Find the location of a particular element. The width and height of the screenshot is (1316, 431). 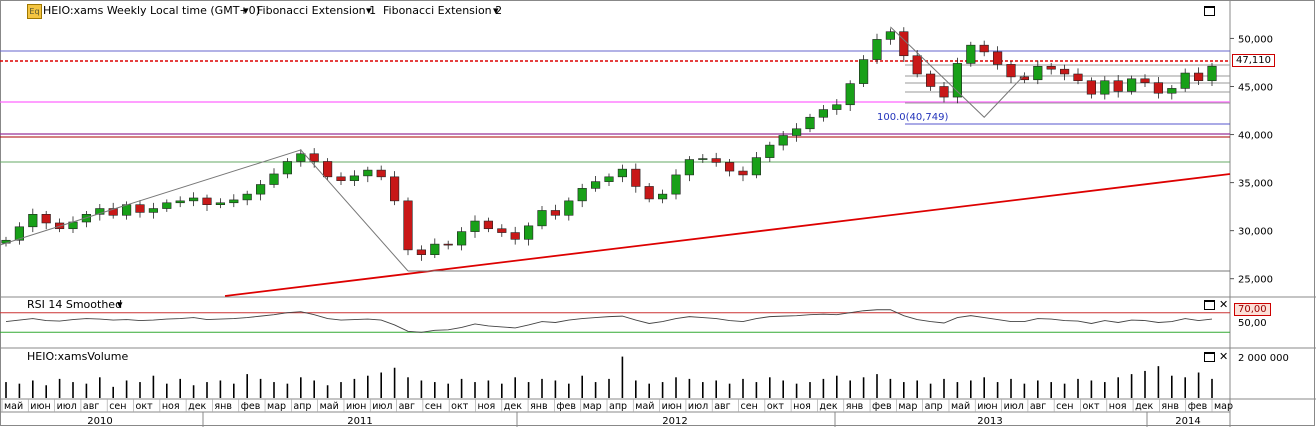

symbol-title: HEIO:xams Weekly Local time (GMT+0) is located at coordinates (151, 10).